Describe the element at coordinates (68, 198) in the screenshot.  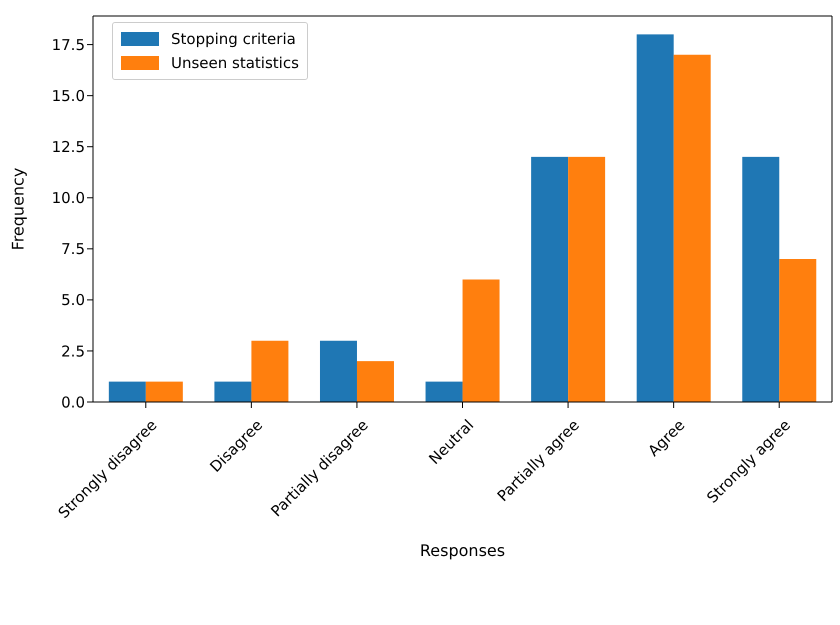
I see `y-tick-label: 10.0` at that location.